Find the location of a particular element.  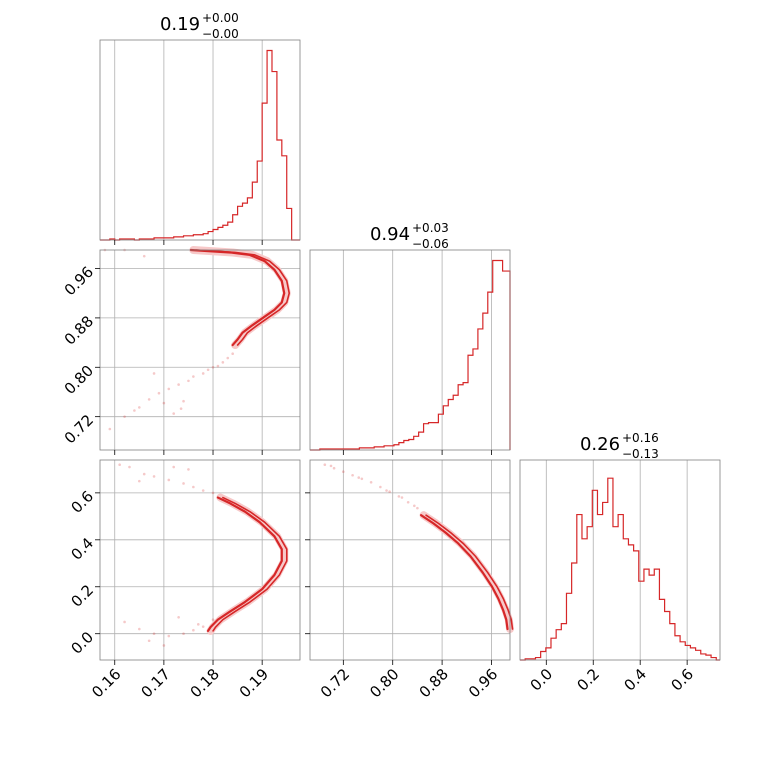

y-tick-label: 0.6 is located at coordinates (82, 502).